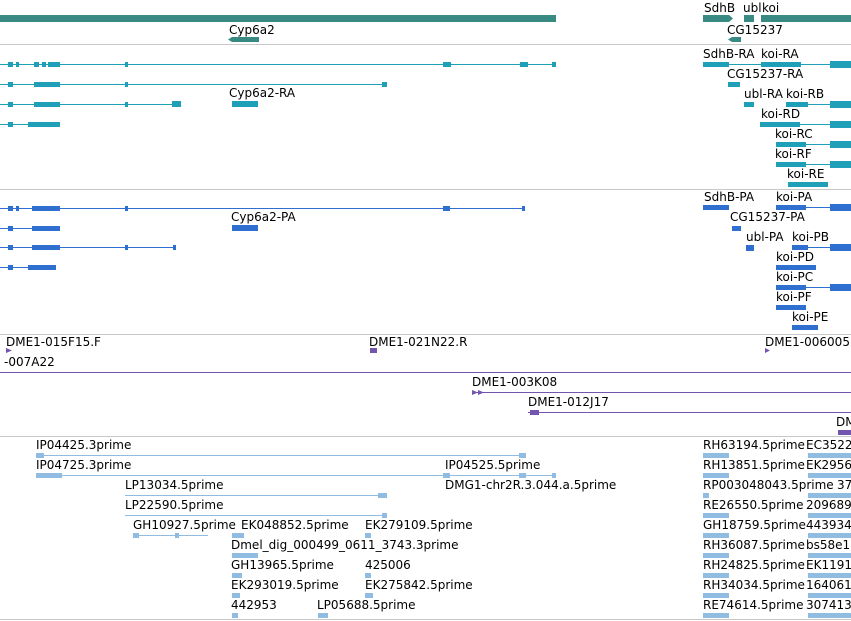 This screenshot has width=851, height=621. Describe the element at coordinates (828, 565) in the screenshot. I see `est-label: EK1191` at that location.